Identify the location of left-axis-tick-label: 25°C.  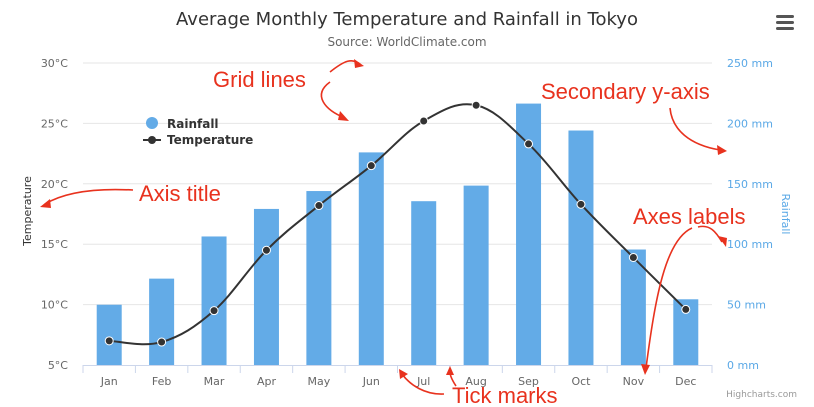
(54, 123).